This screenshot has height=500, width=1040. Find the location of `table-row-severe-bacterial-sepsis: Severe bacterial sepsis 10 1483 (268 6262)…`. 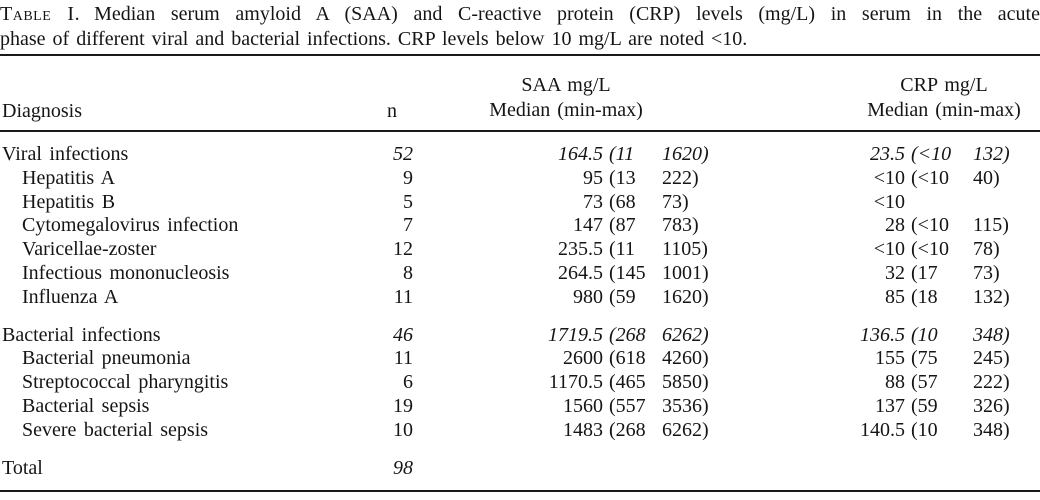

table-row-severe-bacterial-sepsis: Severe bacterial sepsis 10 1483 (268 6262)… is located at coordinates (520, 431).